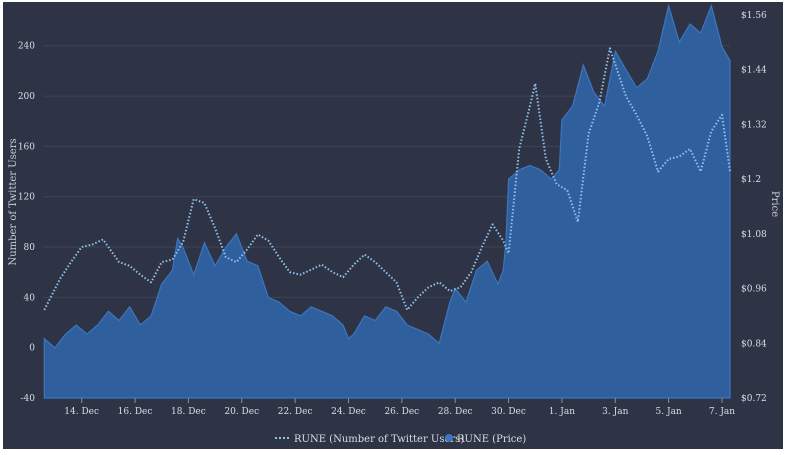  Describe the element at coordinates (135, 412) in the screenshot. I see `x-tick-label: 16. Dec` at that location.